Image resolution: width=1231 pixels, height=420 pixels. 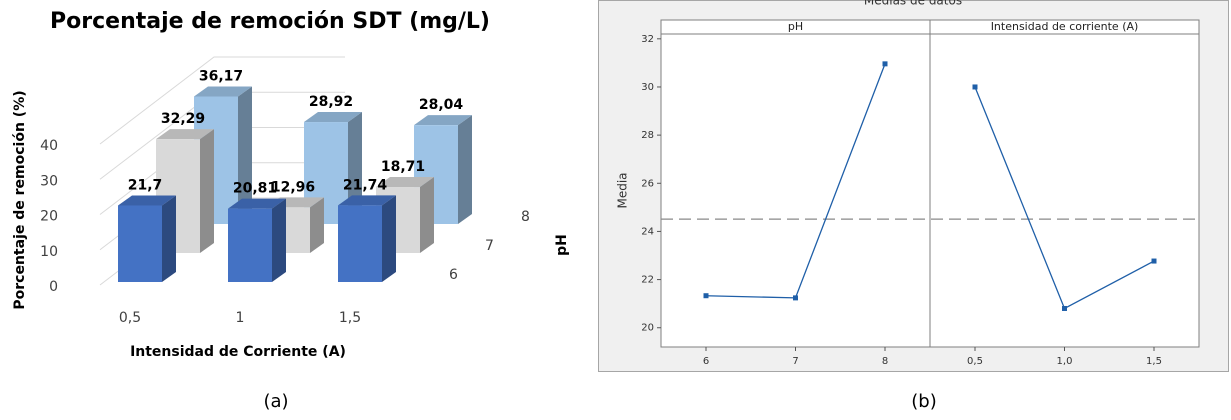 I want to click on data-label: 21,74, so click(x=365, y=185).